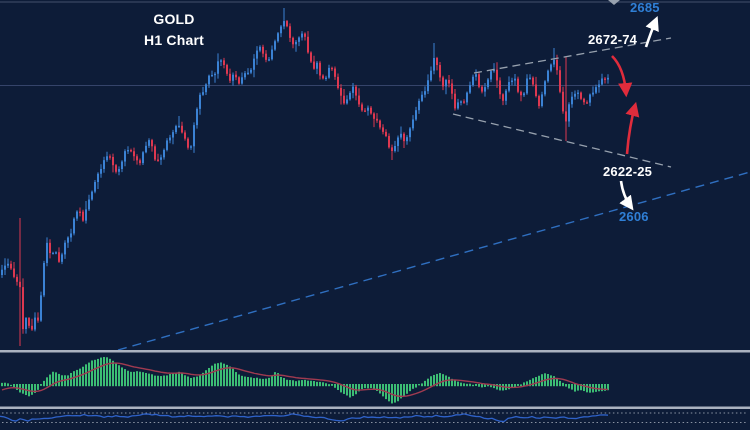 This screenshot has height=430, width=750. I want to click on timeframe-label: H1 Chart, so click(174, 40).